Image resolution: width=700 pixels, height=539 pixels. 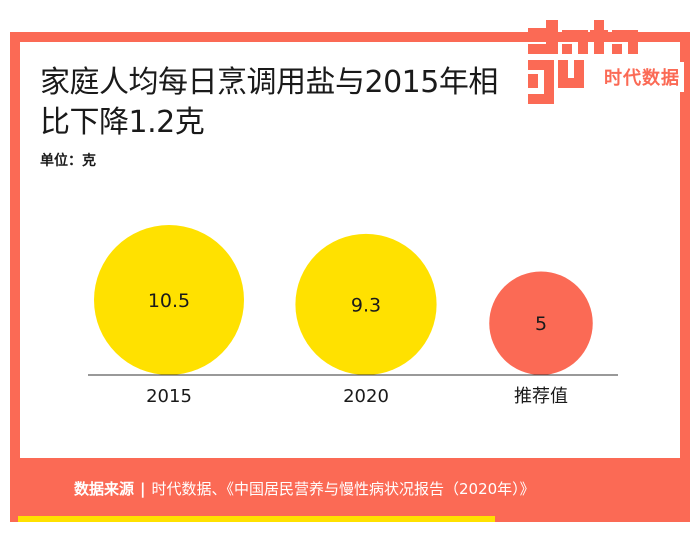 What do you see at coordinates (642, 77) in the screenshot?
I see `brand-name: 时代数据` at bounding box center [642, 77].